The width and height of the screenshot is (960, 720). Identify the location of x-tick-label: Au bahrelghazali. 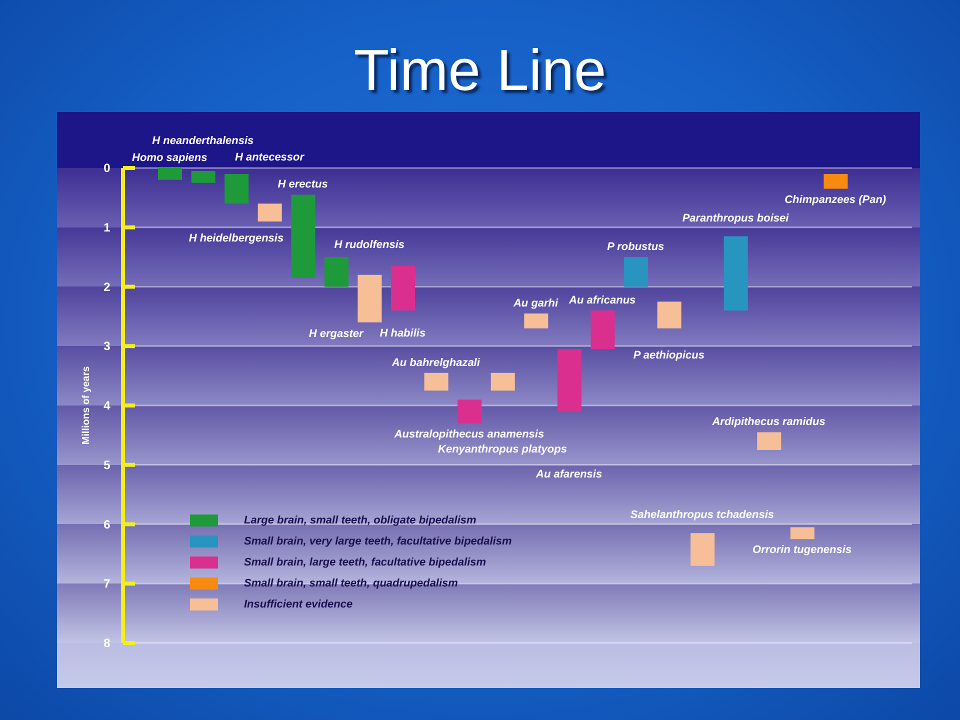
(435, 362).